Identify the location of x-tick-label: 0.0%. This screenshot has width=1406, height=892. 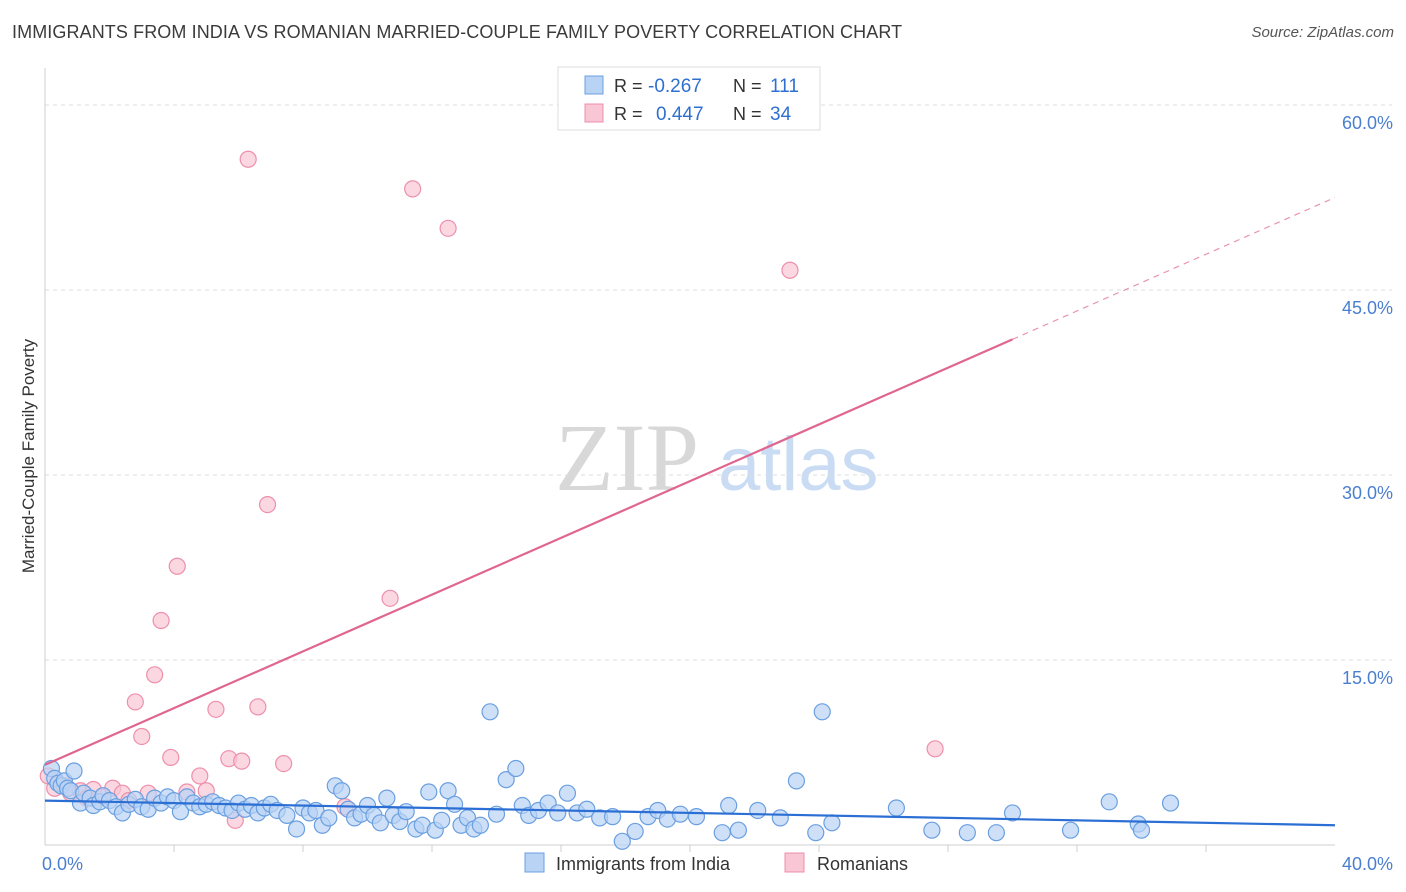
(62, 864).